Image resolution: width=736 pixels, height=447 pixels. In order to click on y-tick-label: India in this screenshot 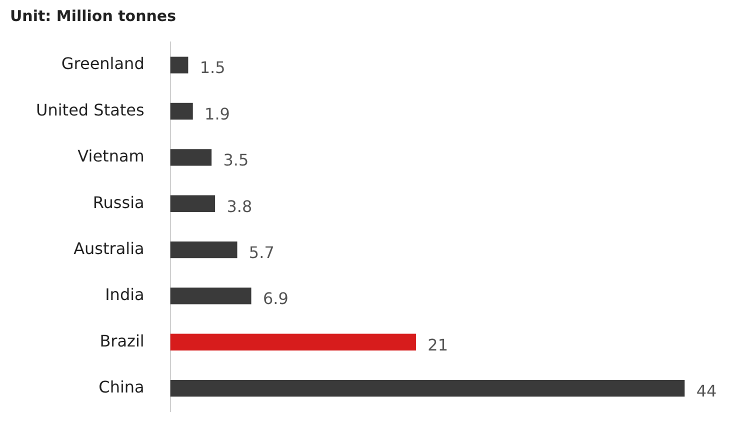, I will do `click(124, 294)`.